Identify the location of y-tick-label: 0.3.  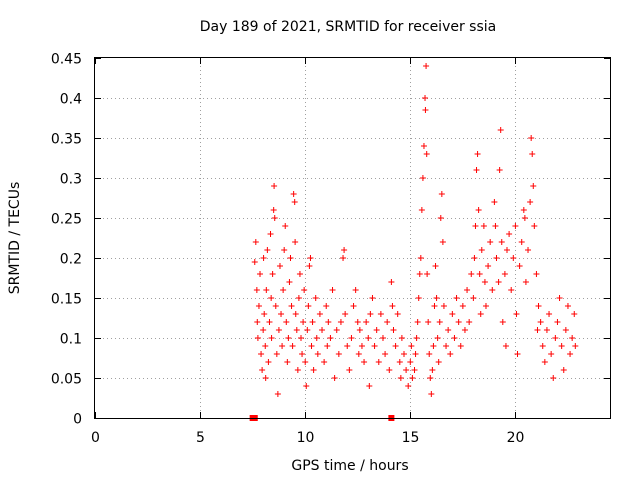
(71, 180).